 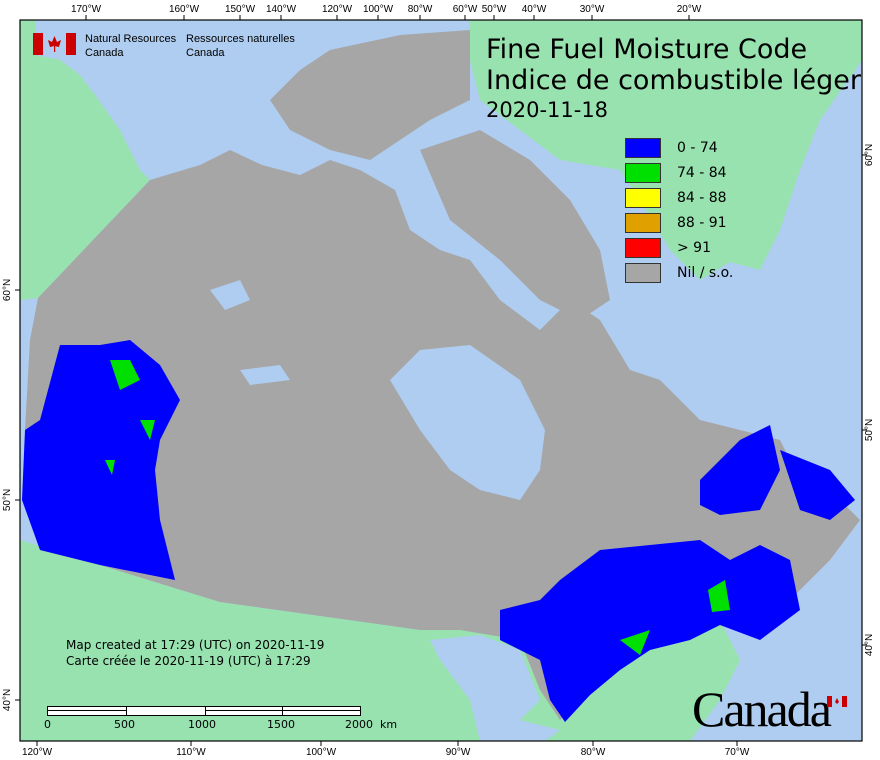 I want to click on great-slave-lake, so click(x=265, y=375).